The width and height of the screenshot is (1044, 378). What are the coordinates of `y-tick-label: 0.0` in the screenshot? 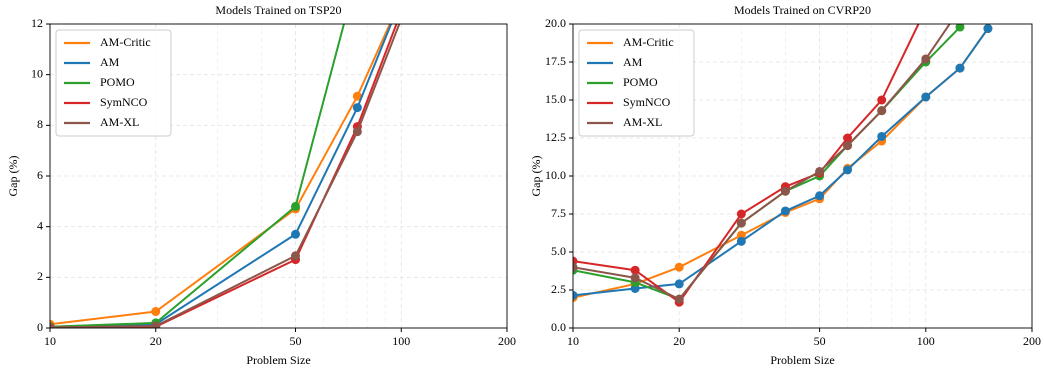 It's located at (558, 327).